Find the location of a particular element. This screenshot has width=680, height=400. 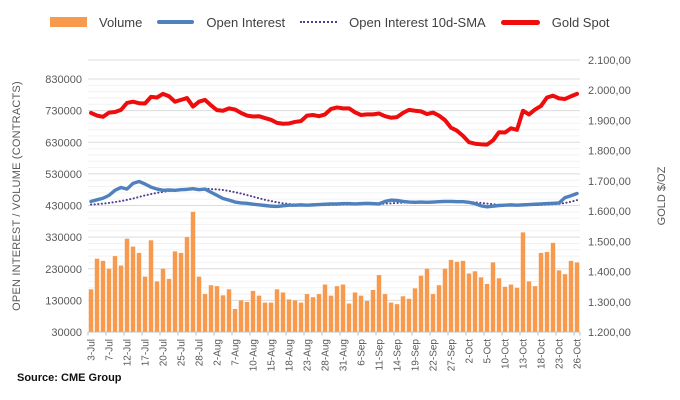

legend-swatch-line is located at coordinates (176, 22).